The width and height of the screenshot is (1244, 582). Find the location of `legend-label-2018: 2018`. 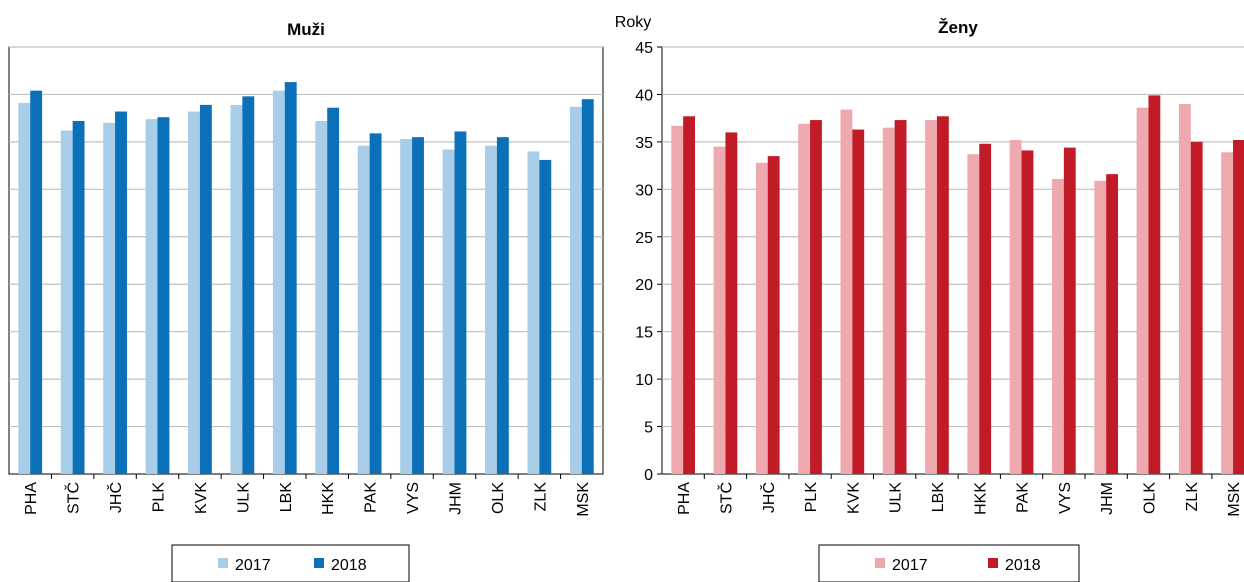

legend-label-2018: 2018 is located at coordinates (1023, 565).